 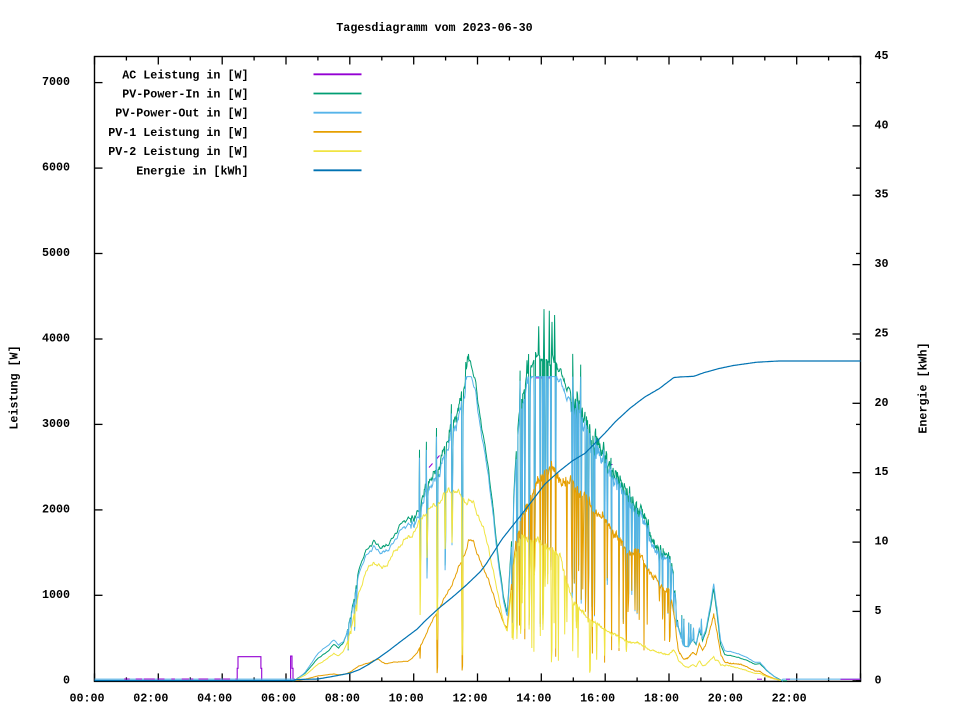 What do you see at coordinates (882, 56) in the screenshot?
I see `svg-text: 45` at bounding box center [882, 56].